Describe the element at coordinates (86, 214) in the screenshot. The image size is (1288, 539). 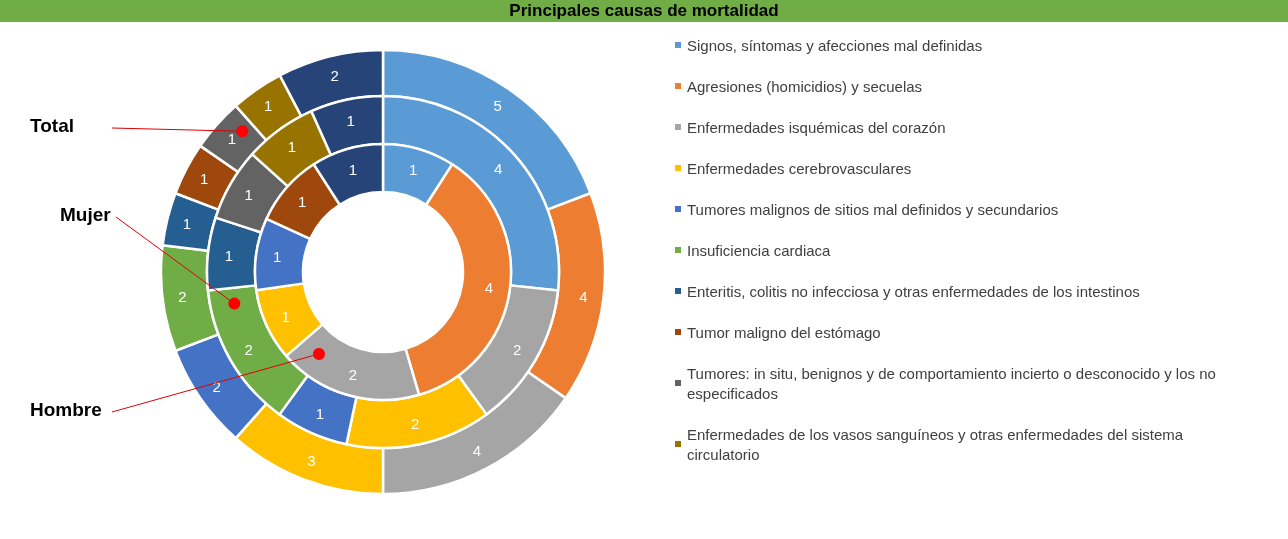
I see `slice-label: Mujer` at that location.